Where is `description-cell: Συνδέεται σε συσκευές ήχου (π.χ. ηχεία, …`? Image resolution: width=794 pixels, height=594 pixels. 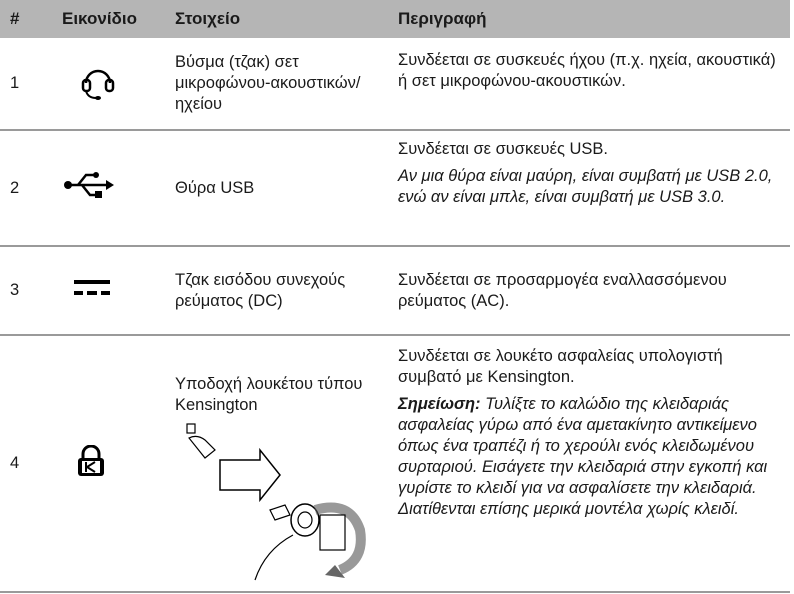 description-cell: Συνδέεται σε συσκευές ήχου (π.χ. ηχεία, … is located at coordinates (589, 84).